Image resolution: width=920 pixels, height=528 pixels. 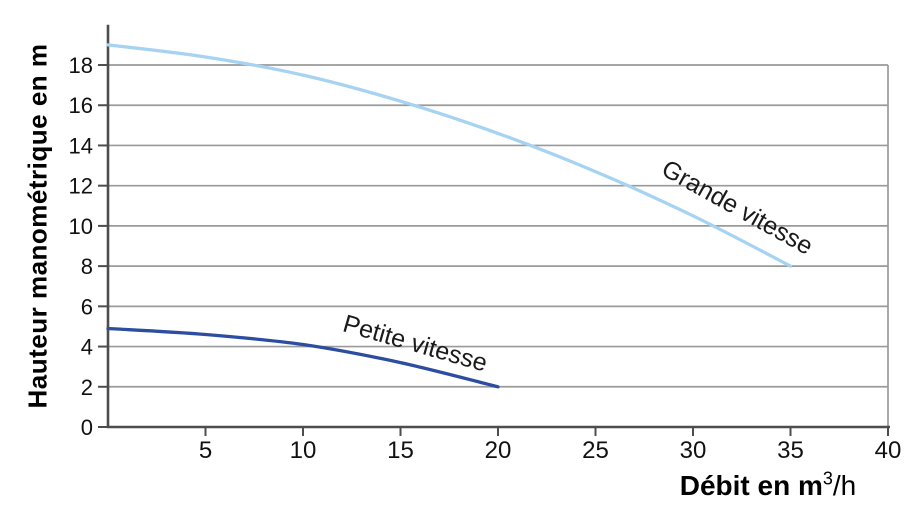 I want to click on y-tick-label: 16, so click(x=81, y=105).